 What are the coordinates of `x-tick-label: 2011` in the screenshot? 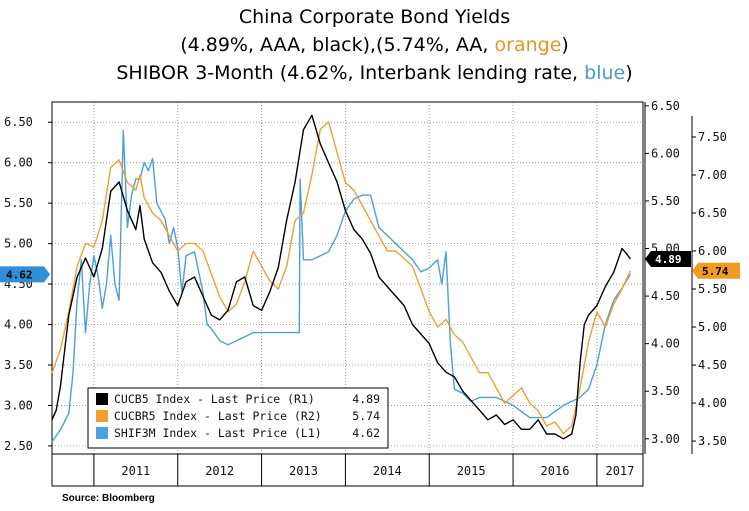 It's located at (135, 471).